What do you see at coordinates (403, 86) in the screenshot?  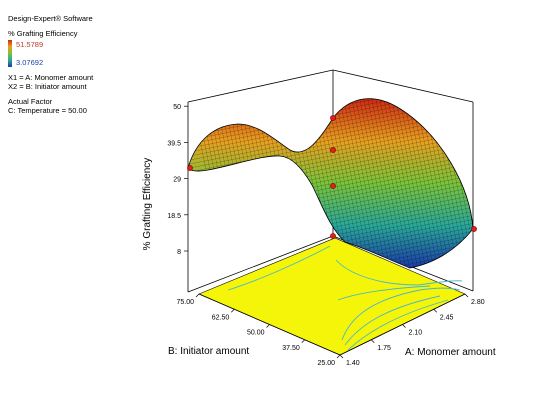 I see `top-right-edge` at bounding box center [403, 86].